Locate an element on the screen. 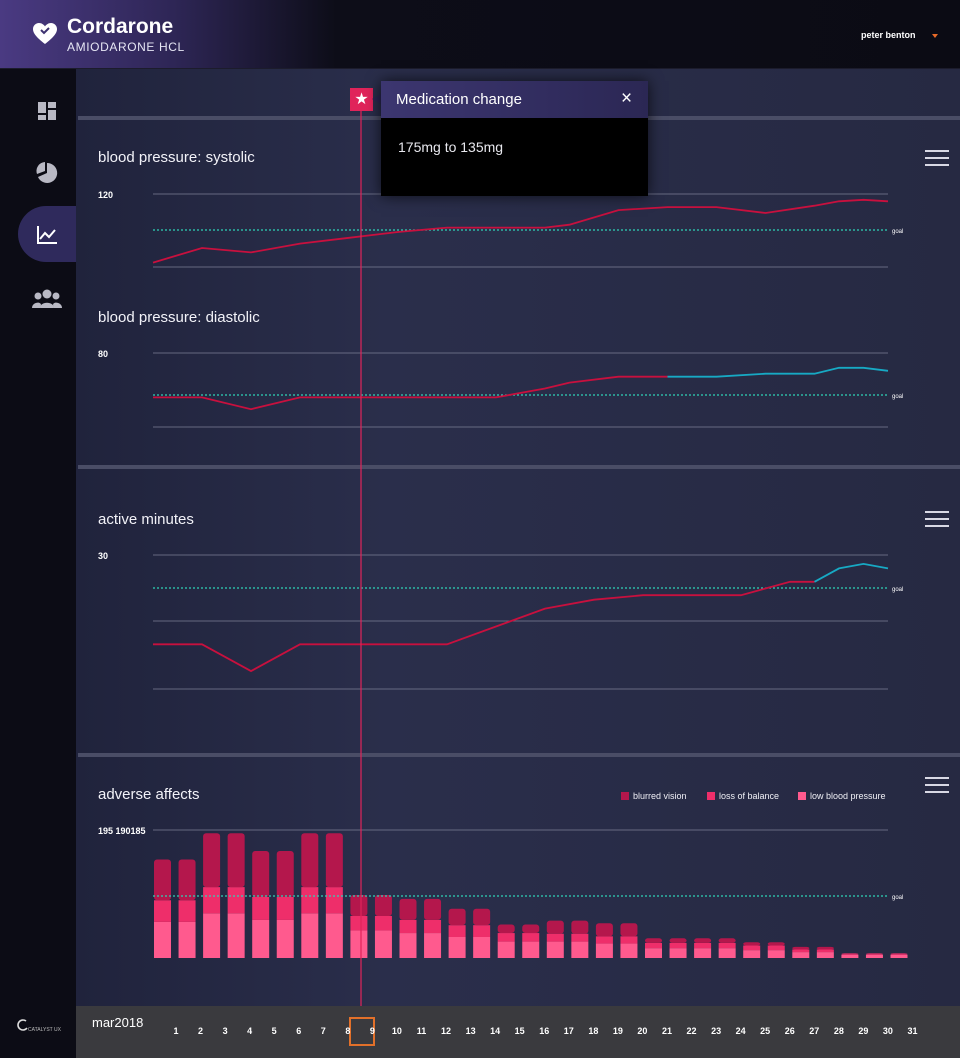  timeline-day: 23 is located at coordinates (716, 1031).